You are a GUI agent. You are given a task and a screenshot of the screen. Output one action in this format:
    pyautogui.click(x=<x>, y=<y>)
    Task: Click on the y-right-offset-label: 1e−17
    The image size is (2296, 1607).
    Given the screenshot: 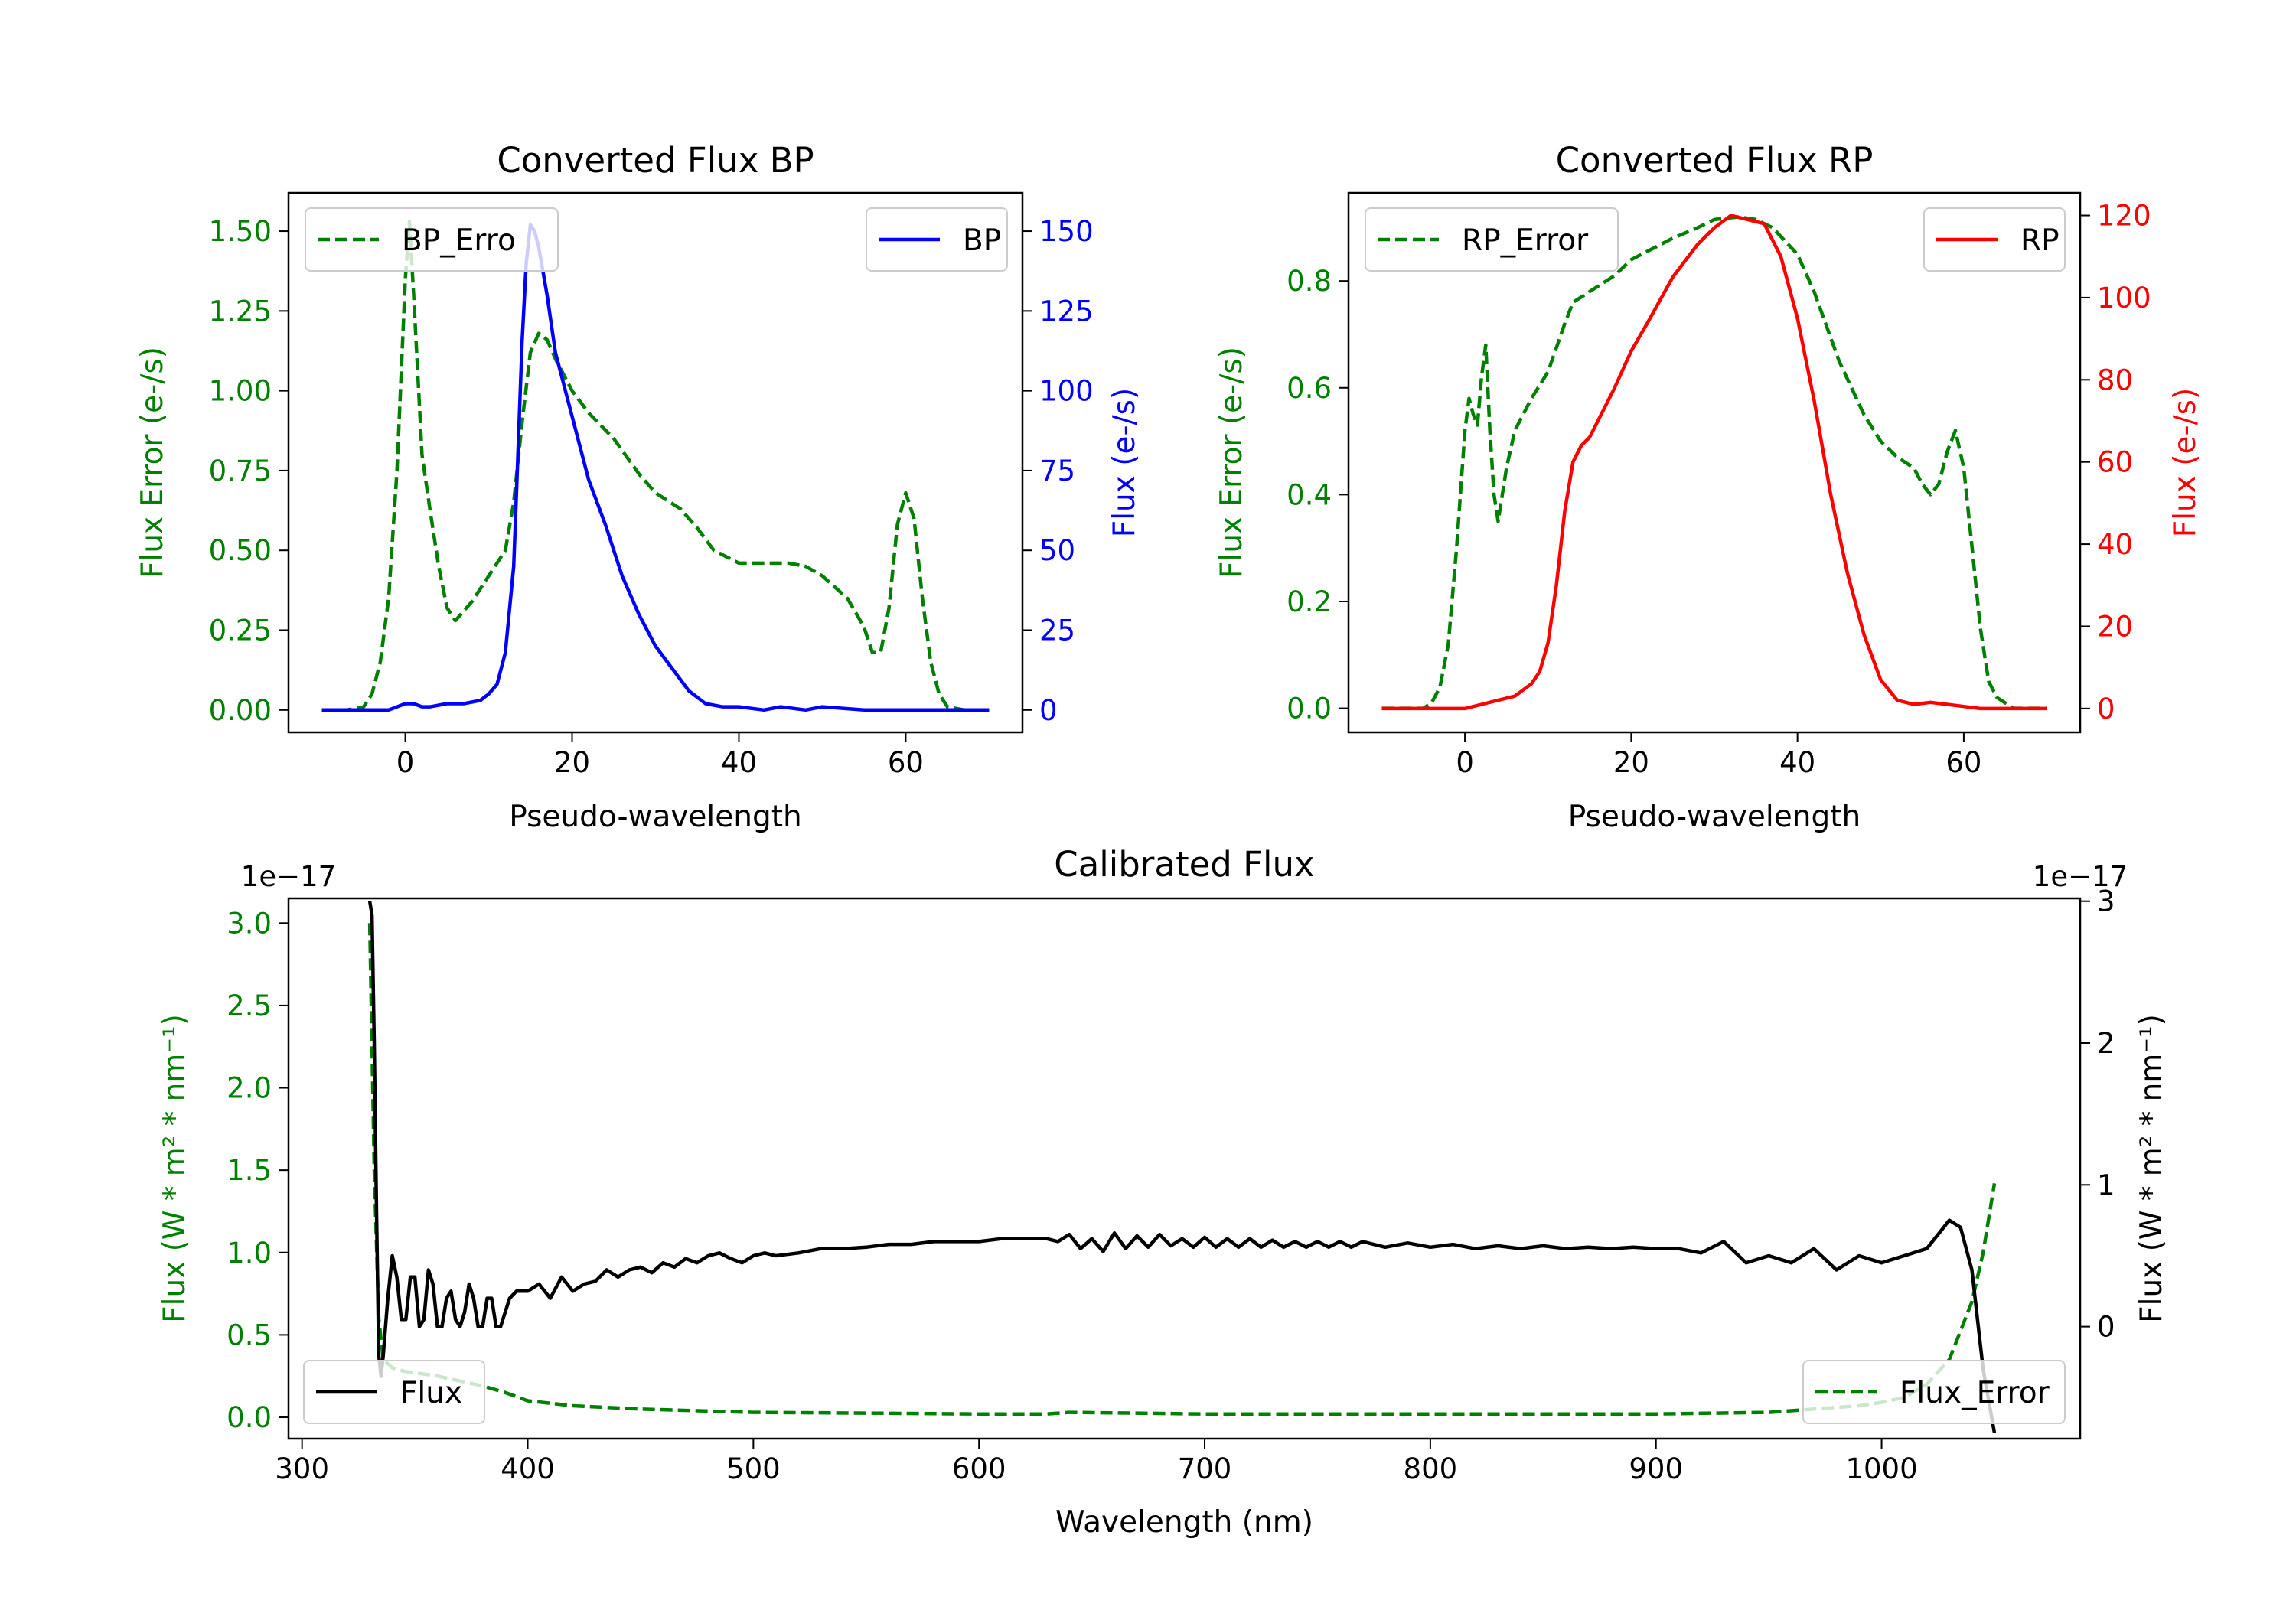 What is the action you would take?
    pyautogui.click(x=2080, y=876)
    